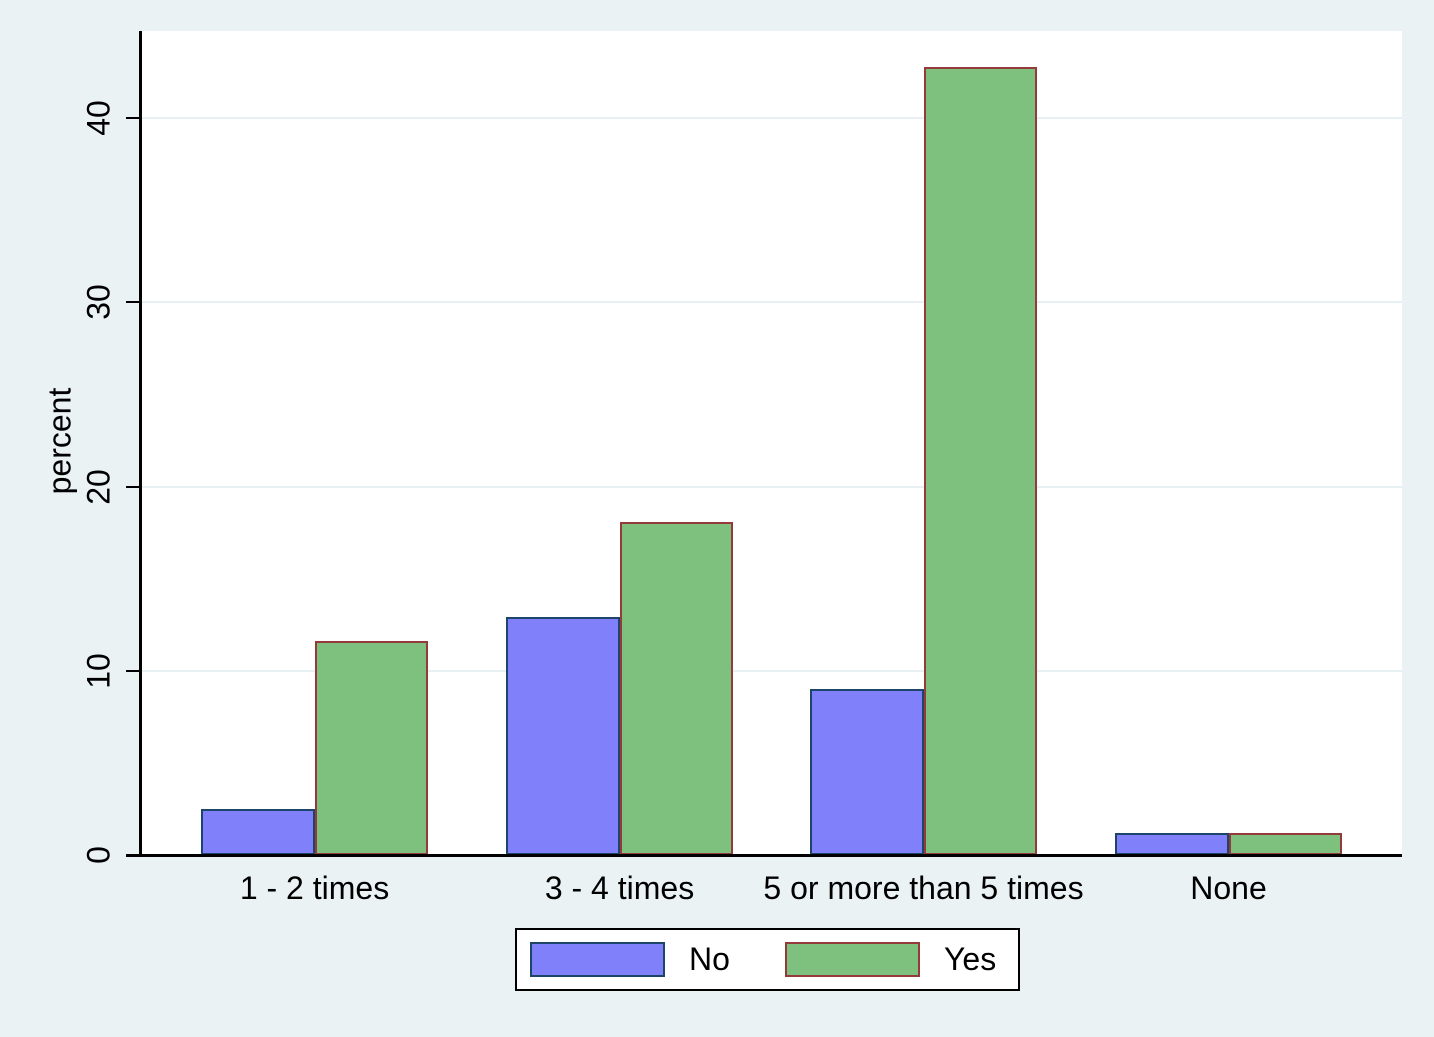 This screenshot has height=1037, width=1434. Describe the element at coordinates (98, 671) in the screenshot. I see `y-tick-label-10: 10` at that location.